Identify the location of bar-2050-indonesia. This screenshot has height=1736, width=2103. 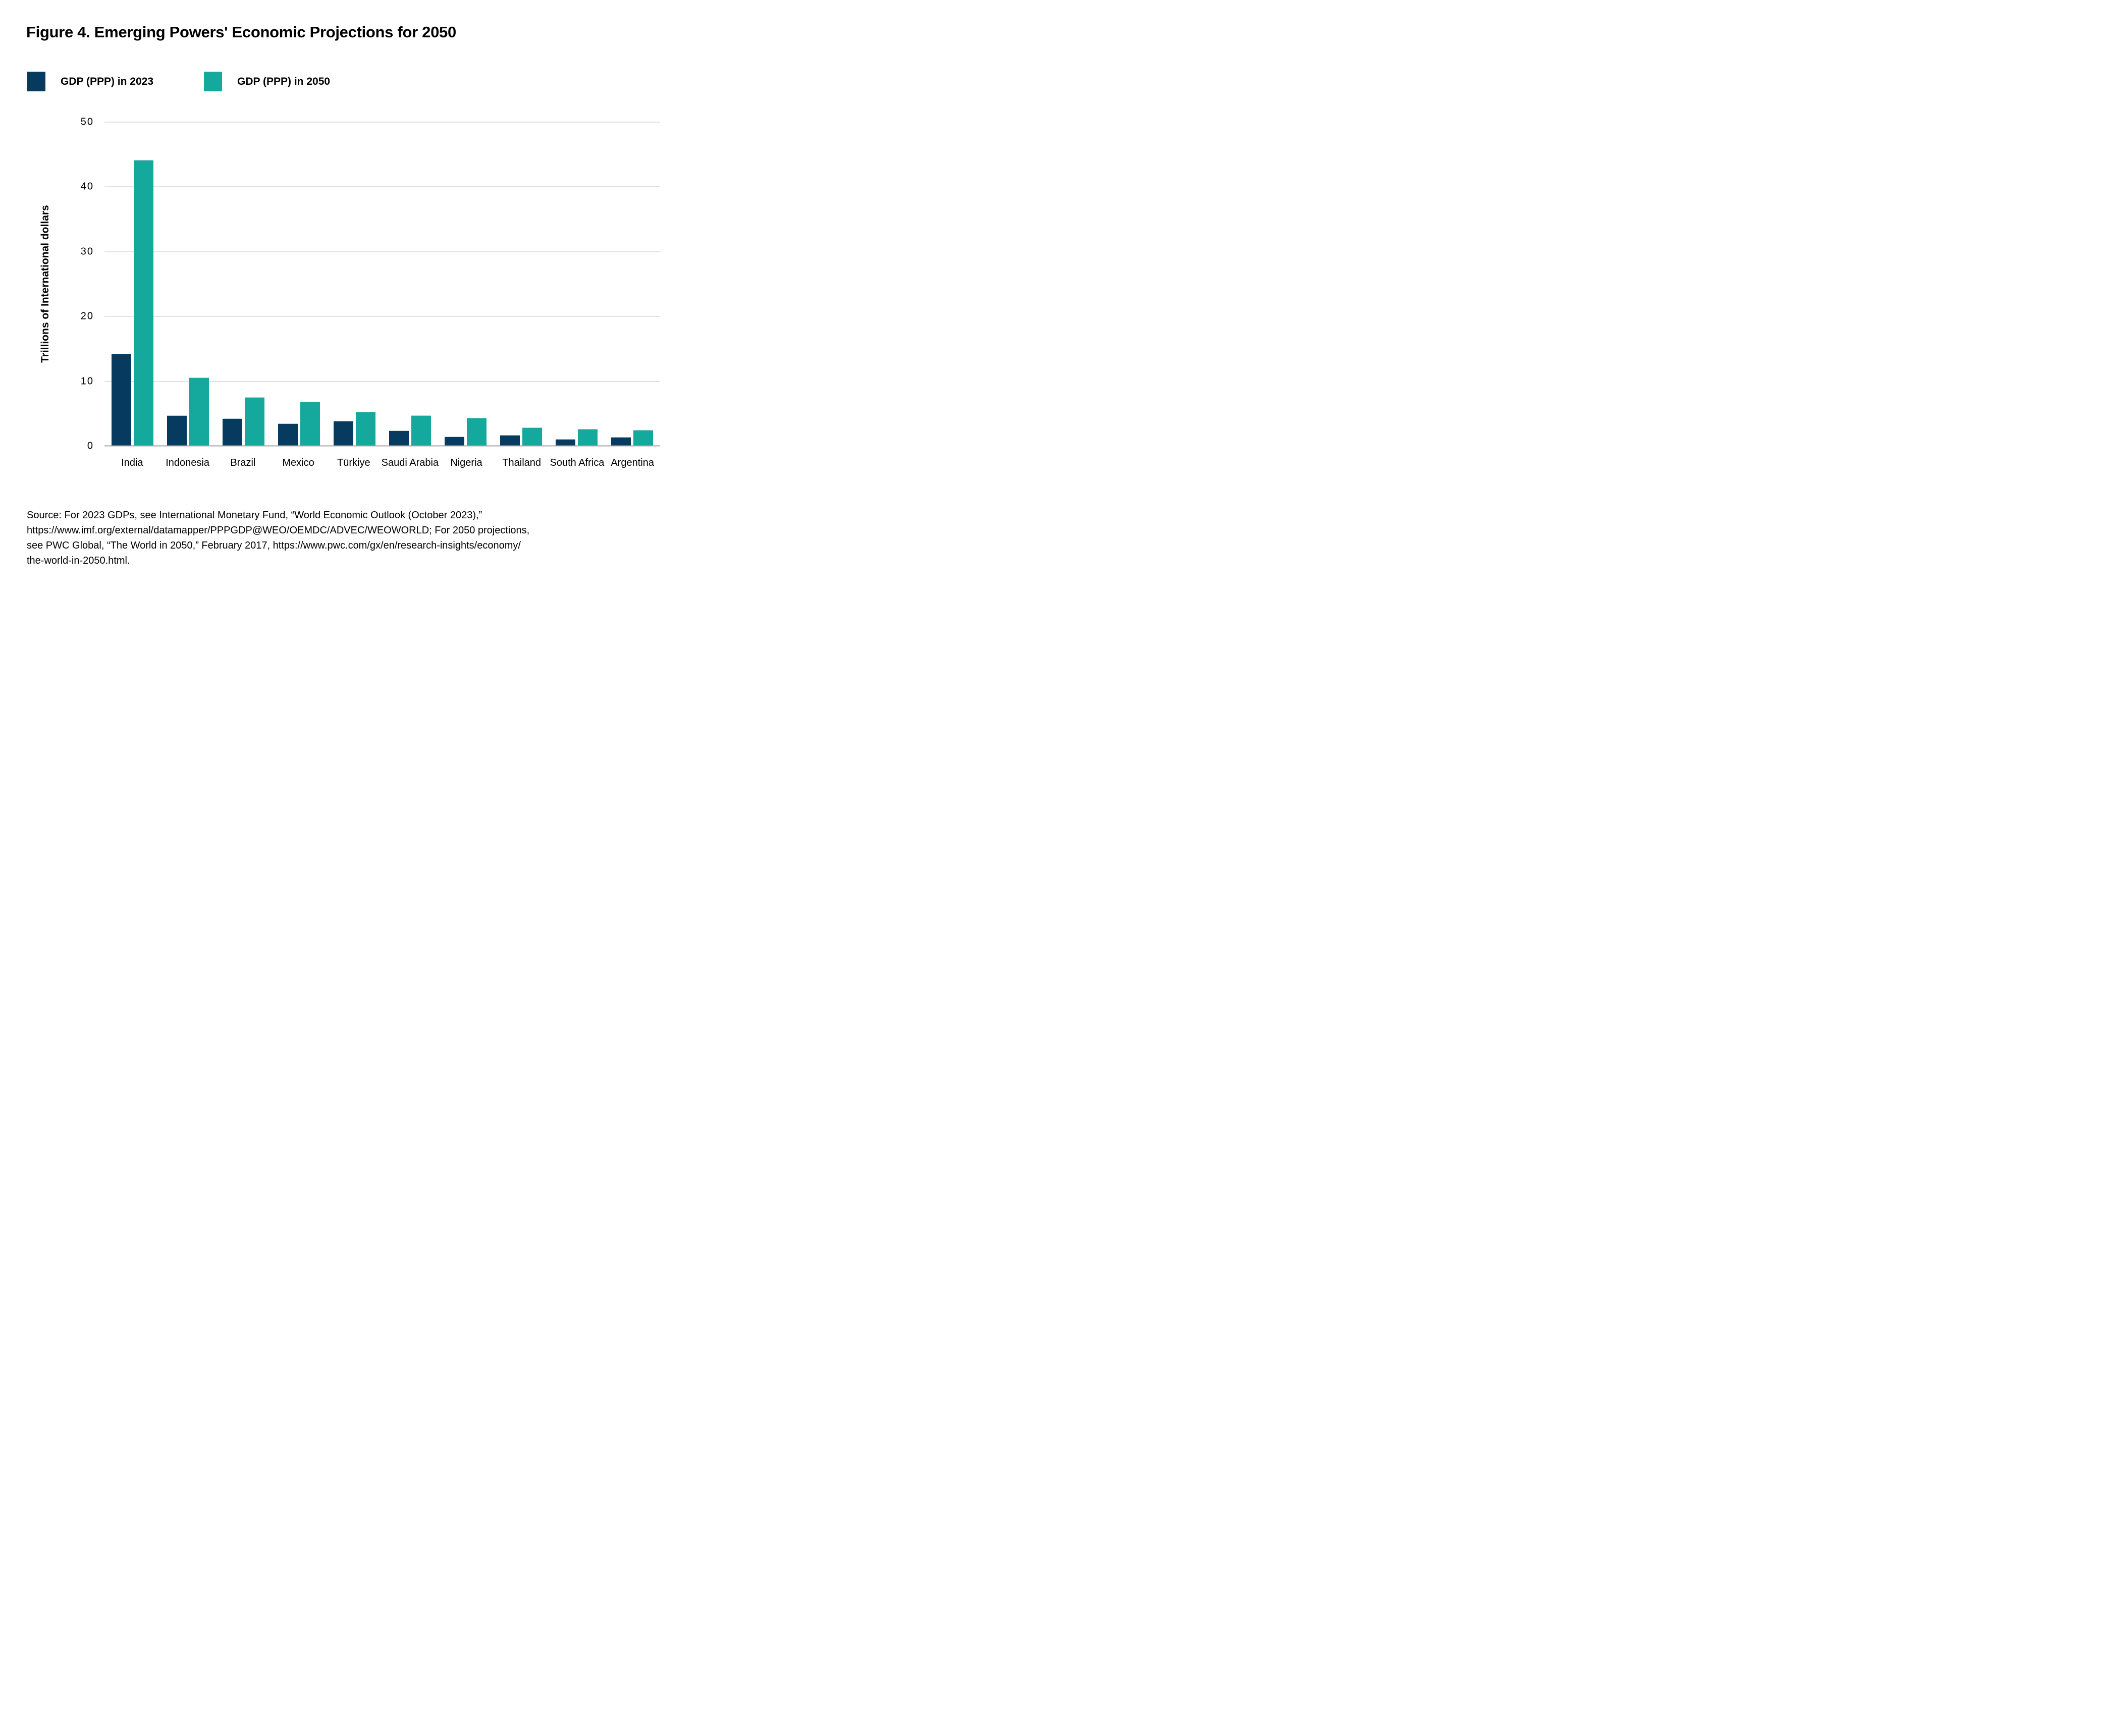
(199, 412).